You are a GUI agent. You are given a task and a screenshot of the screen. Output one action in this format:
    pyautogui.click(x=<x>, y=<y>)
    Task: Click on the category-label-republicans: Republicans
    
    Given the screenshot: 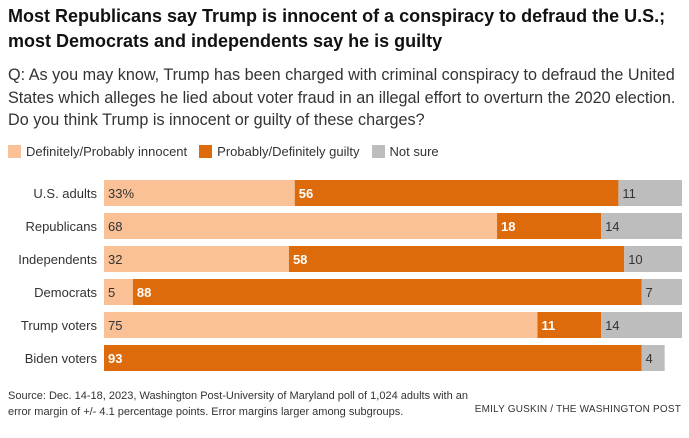 What is the action you would take?
    pyautogui.click(x=61, y=226)
    